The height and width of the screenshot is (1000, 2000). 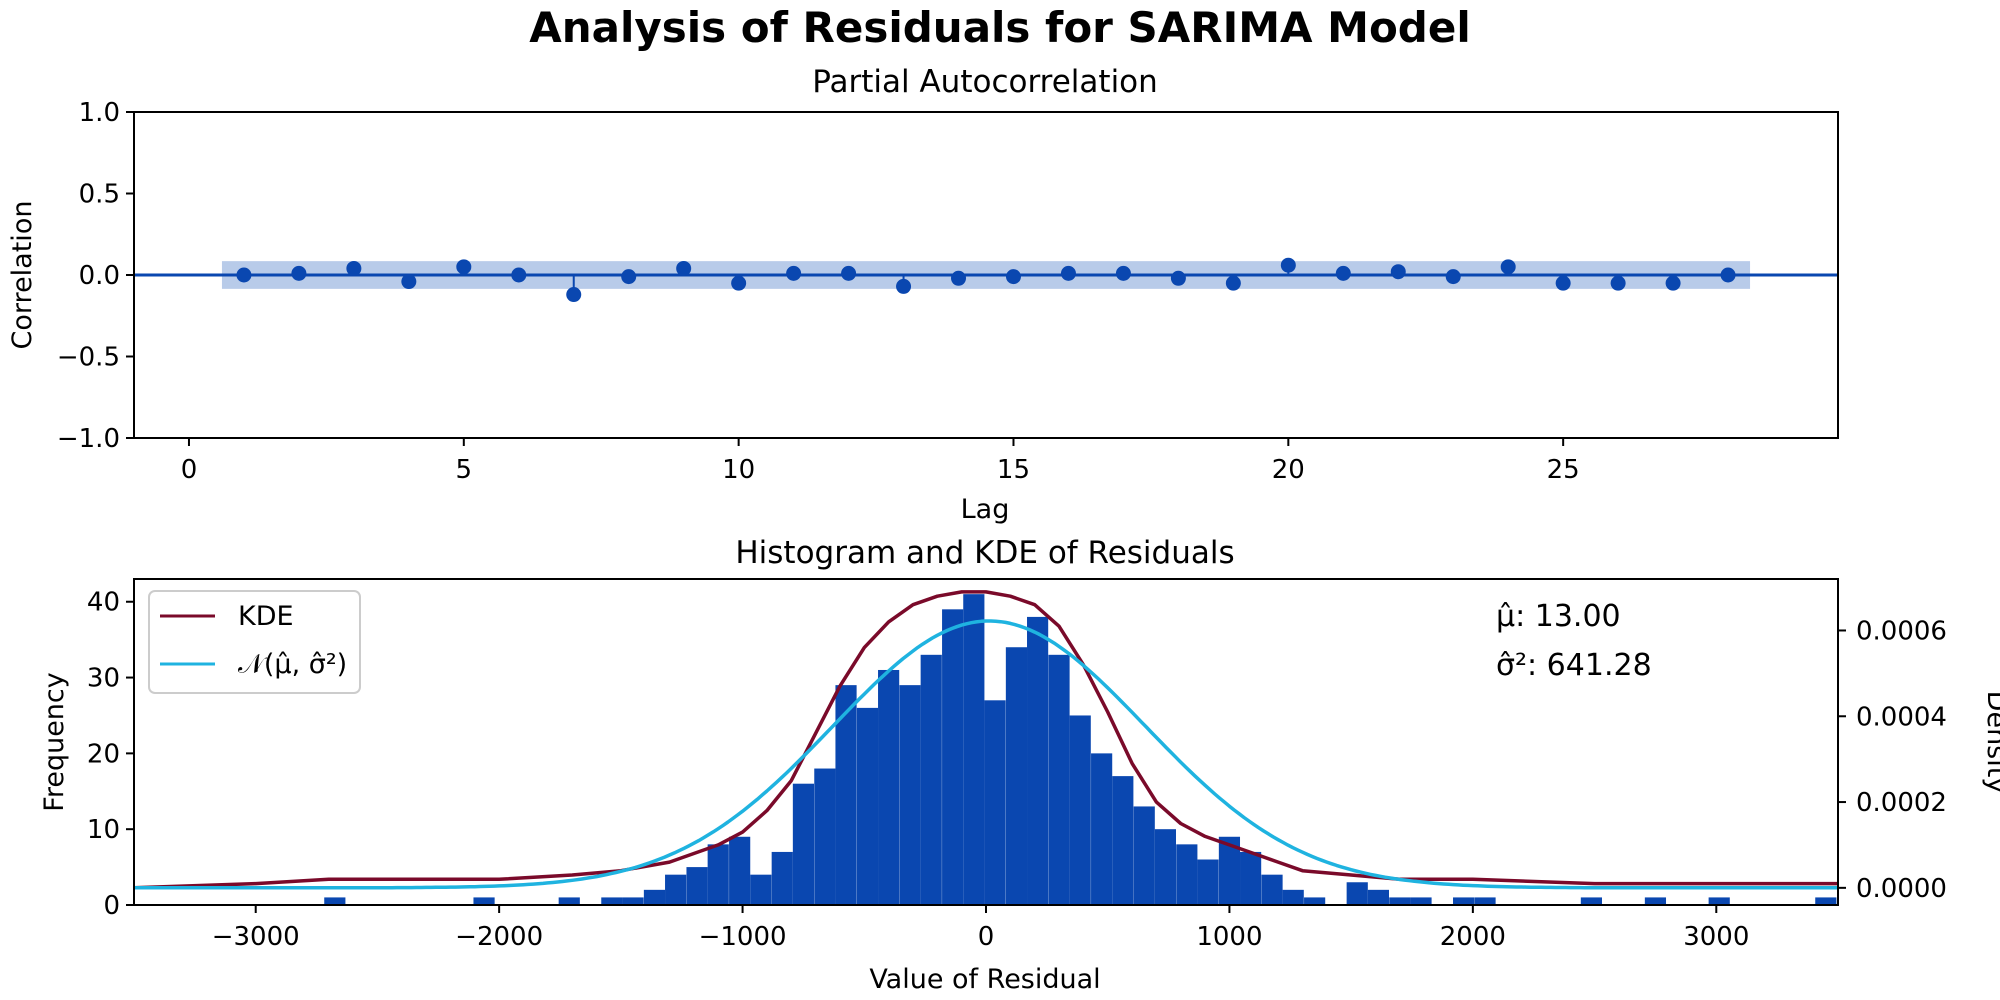 I want to click on hist-xtick-label: −3000, so click(x=256, y=937).